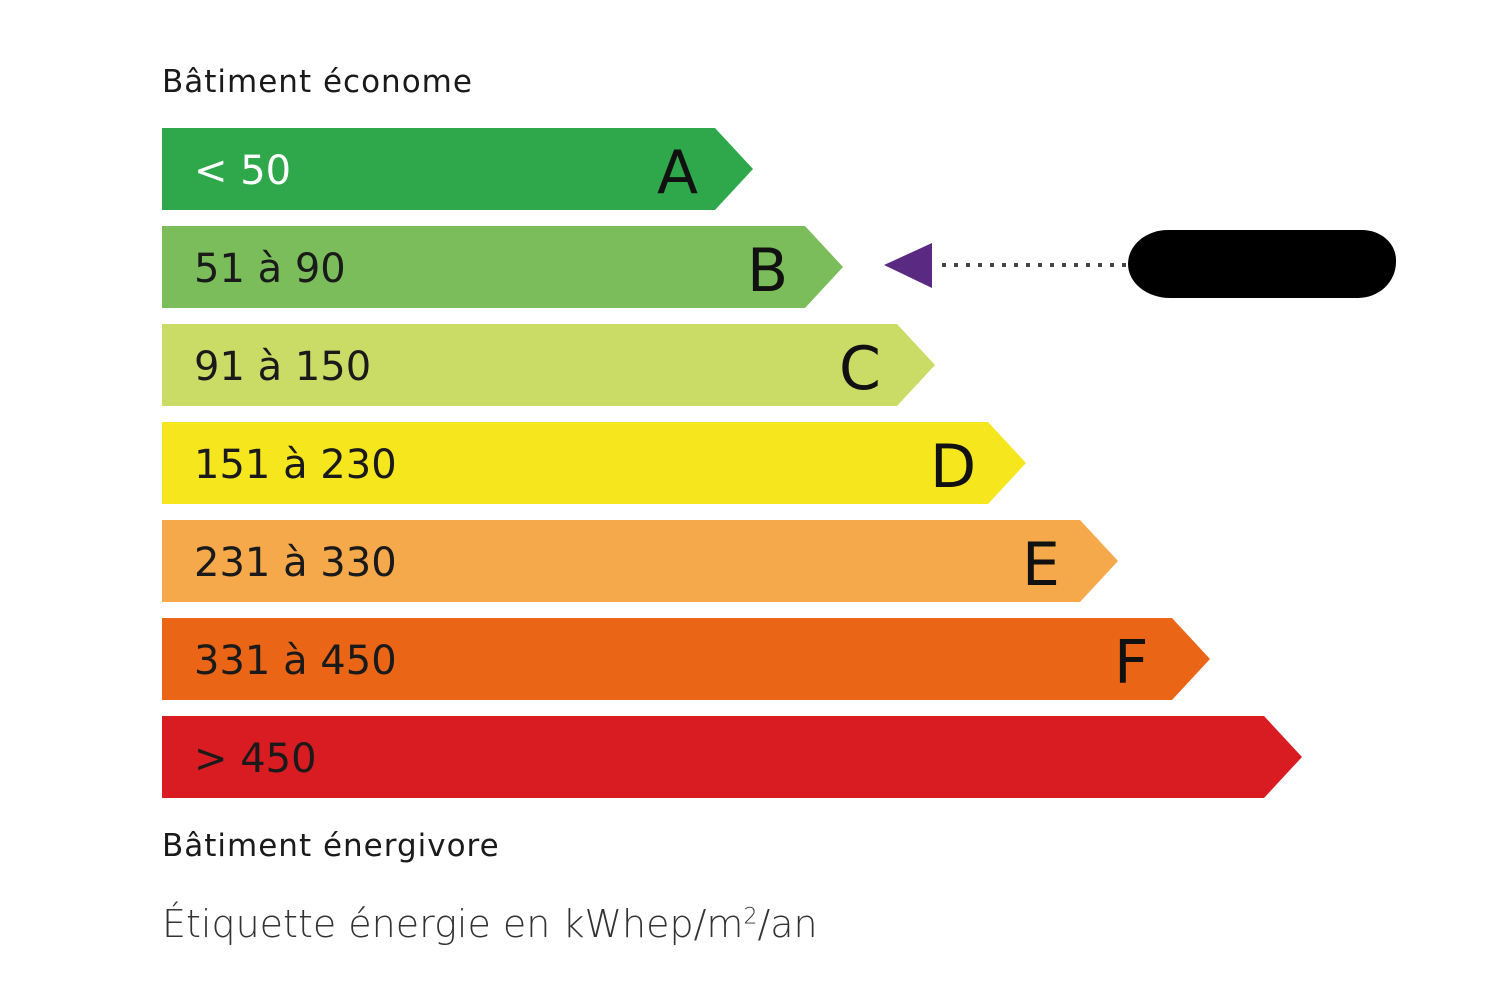 This screenshot has height=992, width=1500. I want to click on energy-class-a: < 50 A, so click(457, 169).